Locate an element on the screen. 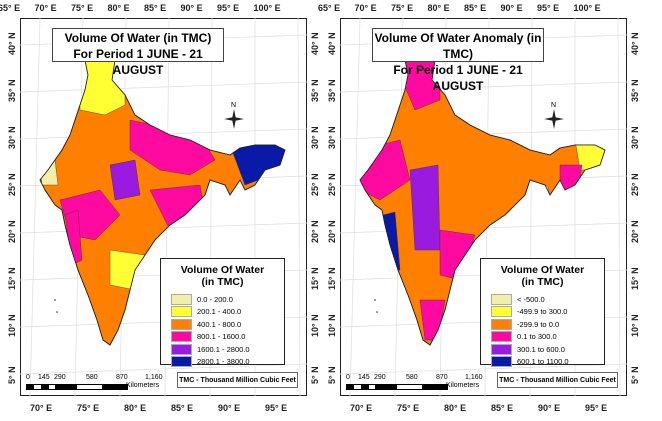  legend-item: -299.9 to 0.0 is located at coordinates (547, 324).